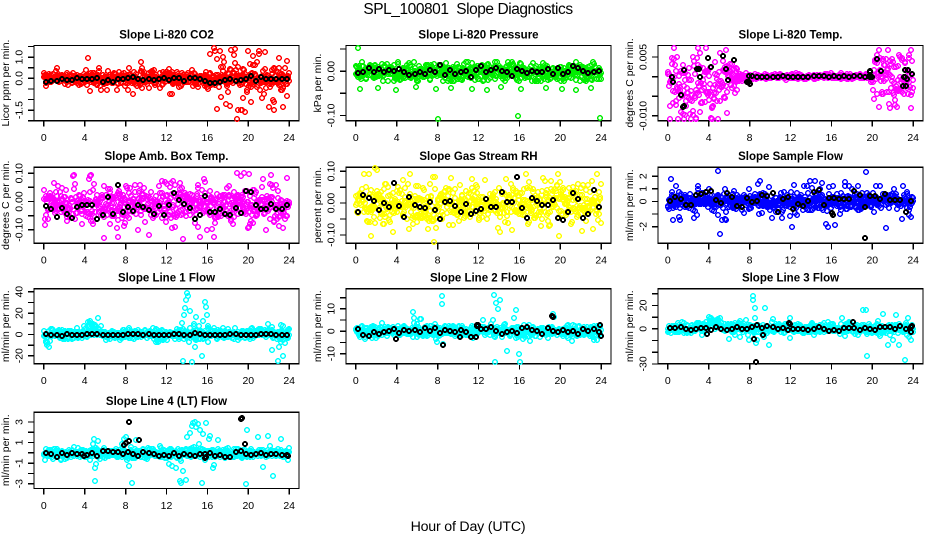 The height and width of the screenshot is (545, 936). I want to click on svg-text: Slope Amb. Box Temp., so click(167, 157).